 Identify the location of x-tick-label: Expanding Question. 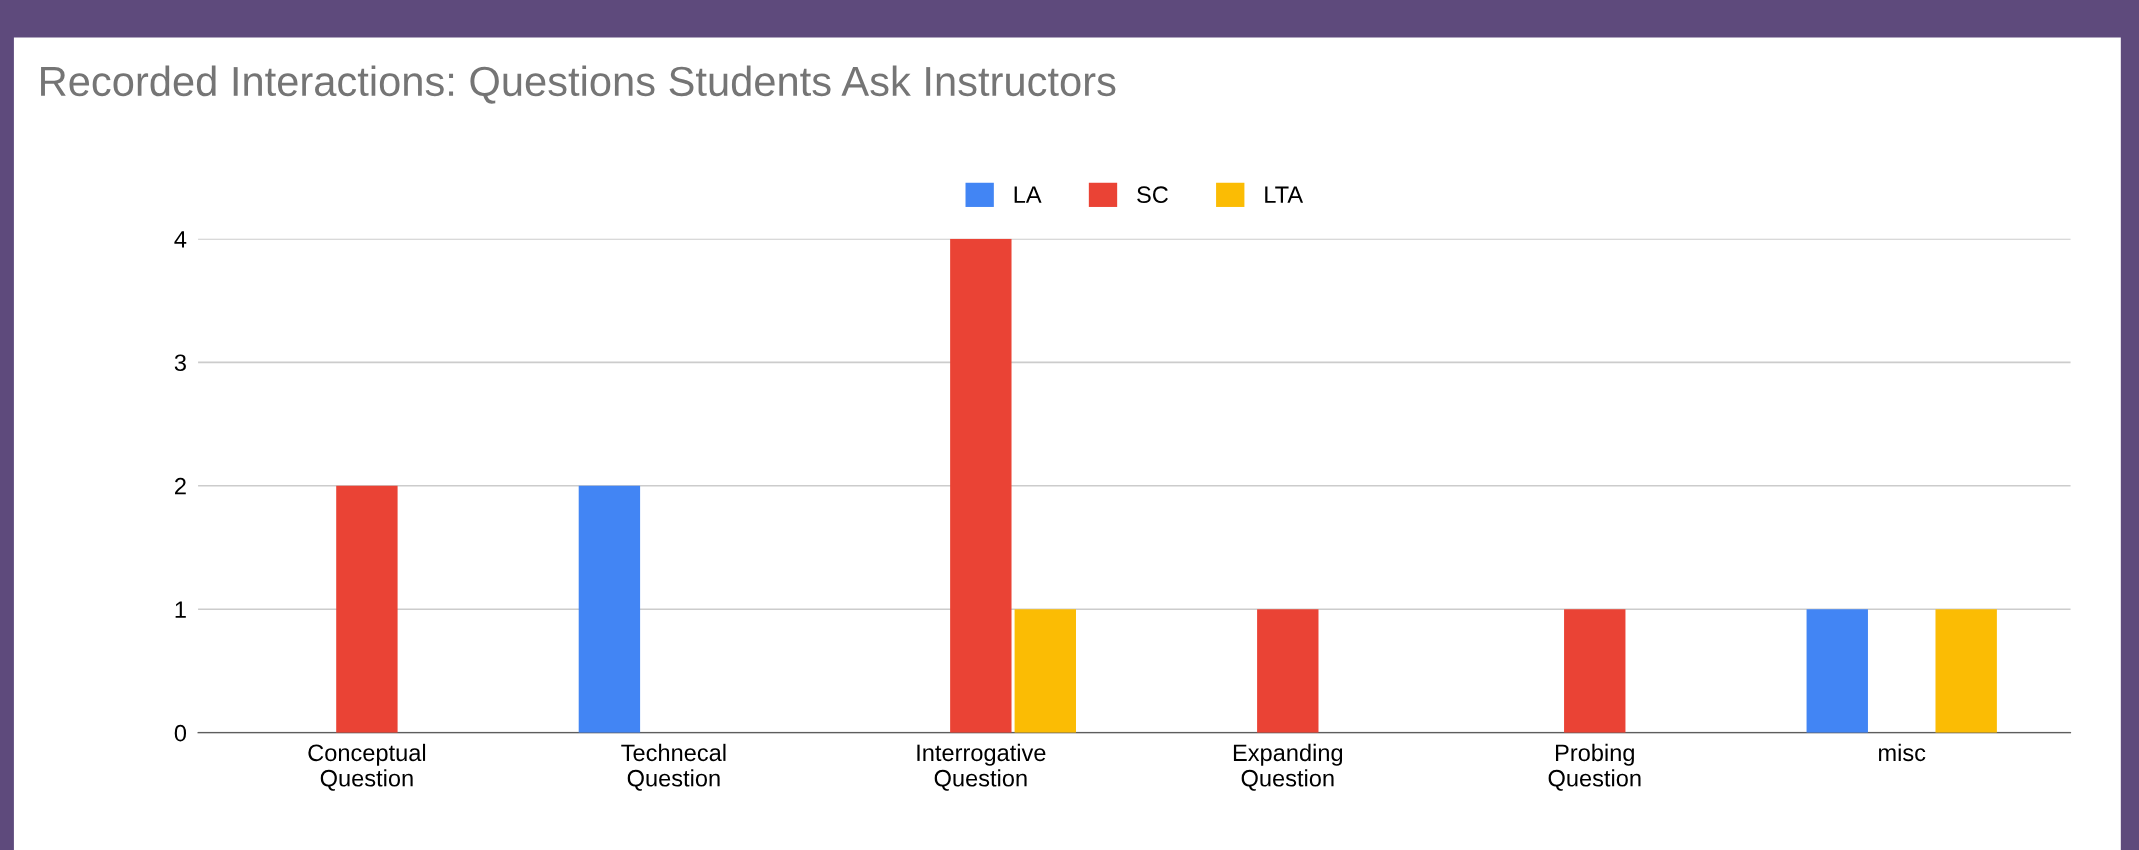
(1288, 767).